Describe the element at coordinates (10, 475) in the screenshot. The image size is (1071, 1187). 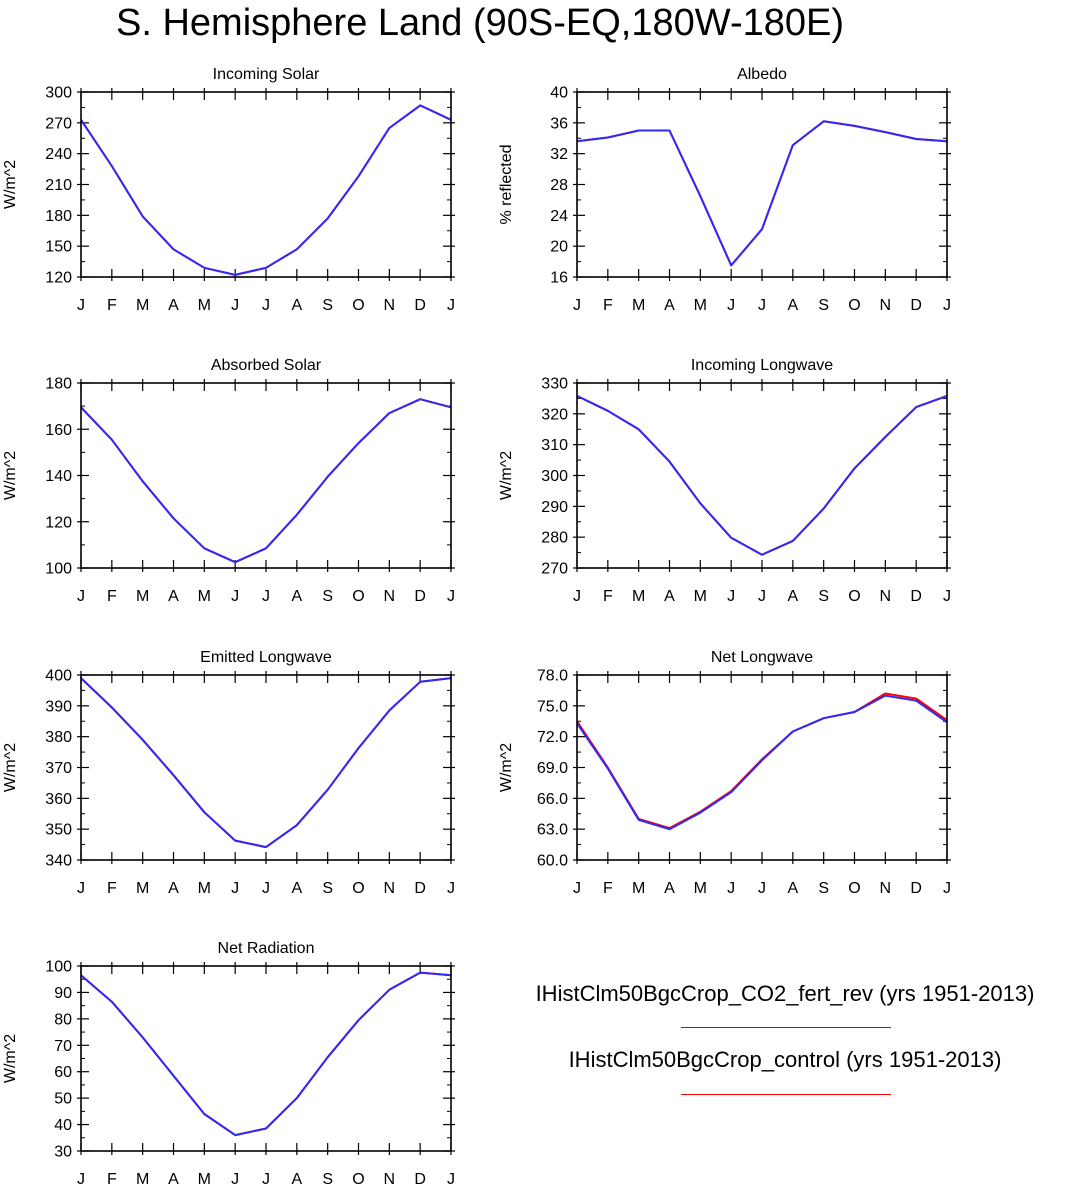
I see `absorbed-solar-ylabel: W/m^2` at that location.